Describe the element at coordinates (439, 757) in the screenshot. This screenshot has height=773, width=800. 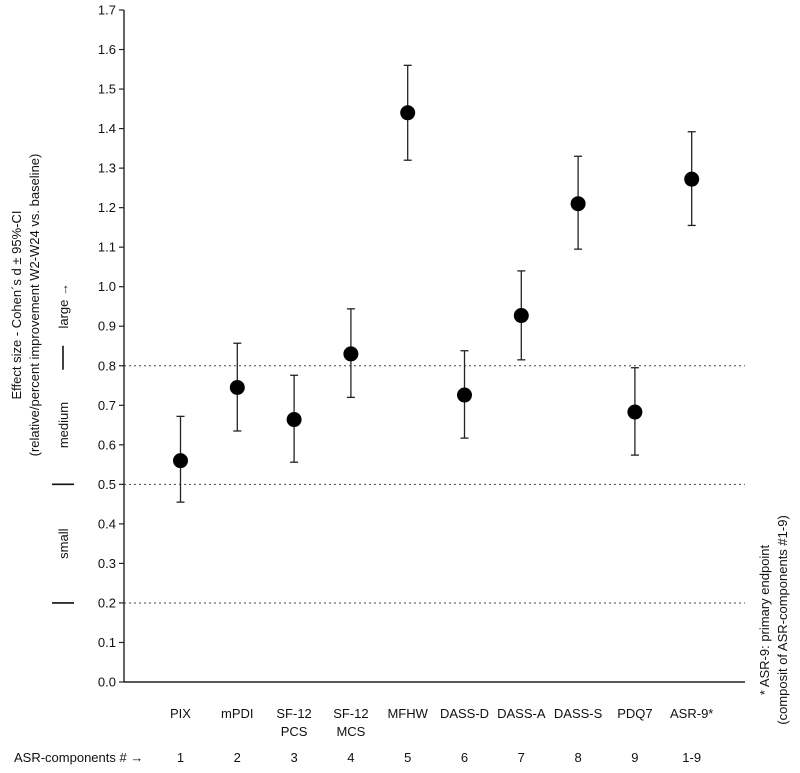
I see `component-numbers: 1 2 3 4 5 6 7 8 9 1-9` at that location.